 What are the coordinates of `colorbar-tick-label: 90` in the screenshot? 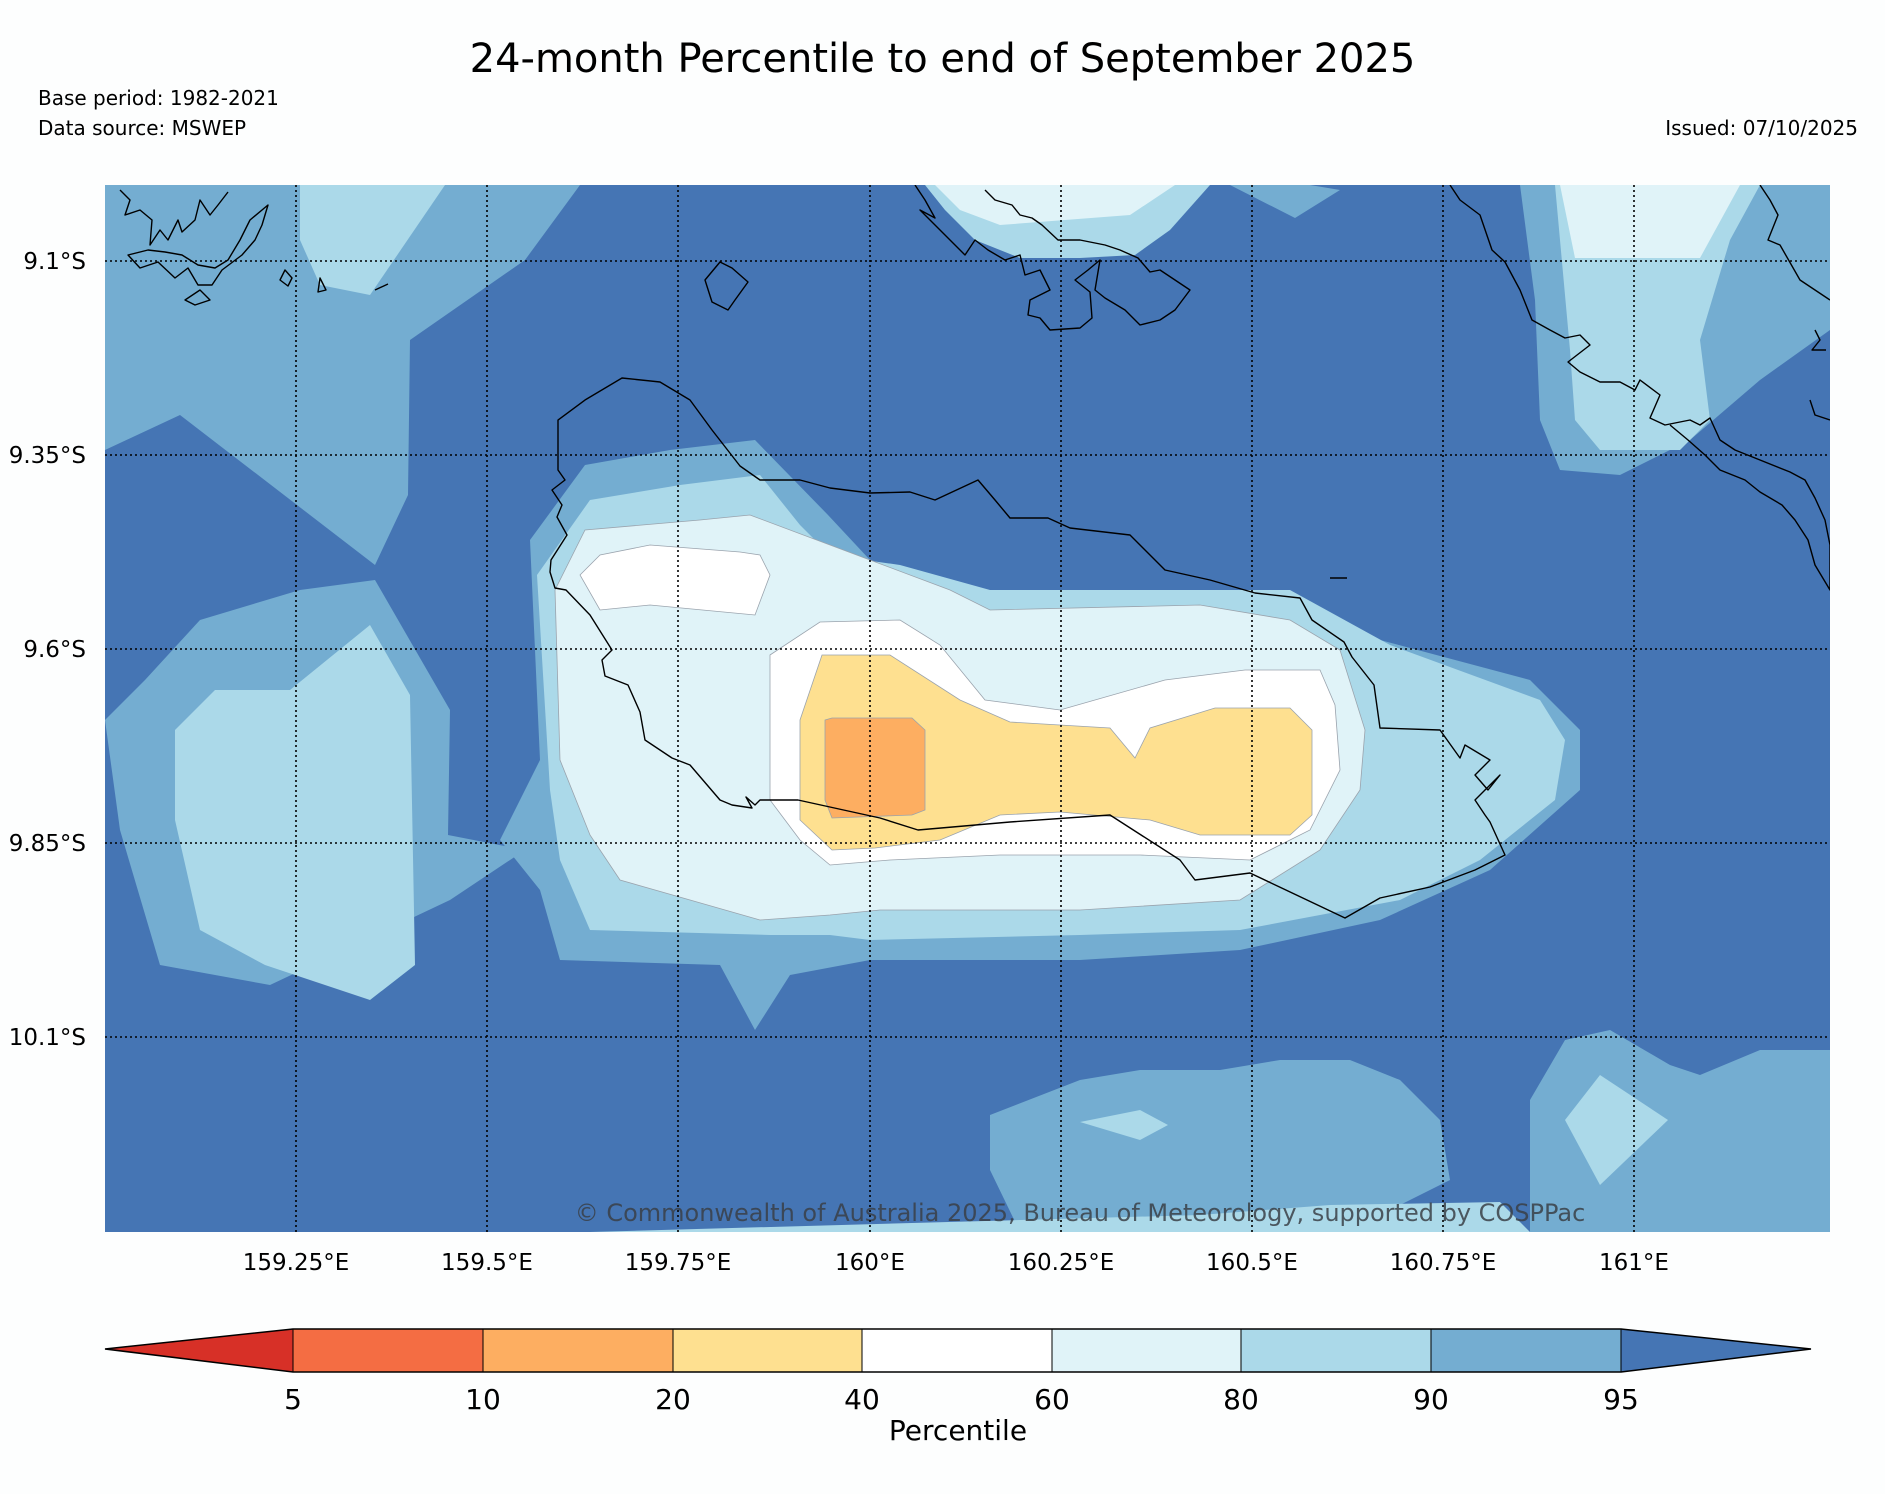 It's located at (1431, 1399).